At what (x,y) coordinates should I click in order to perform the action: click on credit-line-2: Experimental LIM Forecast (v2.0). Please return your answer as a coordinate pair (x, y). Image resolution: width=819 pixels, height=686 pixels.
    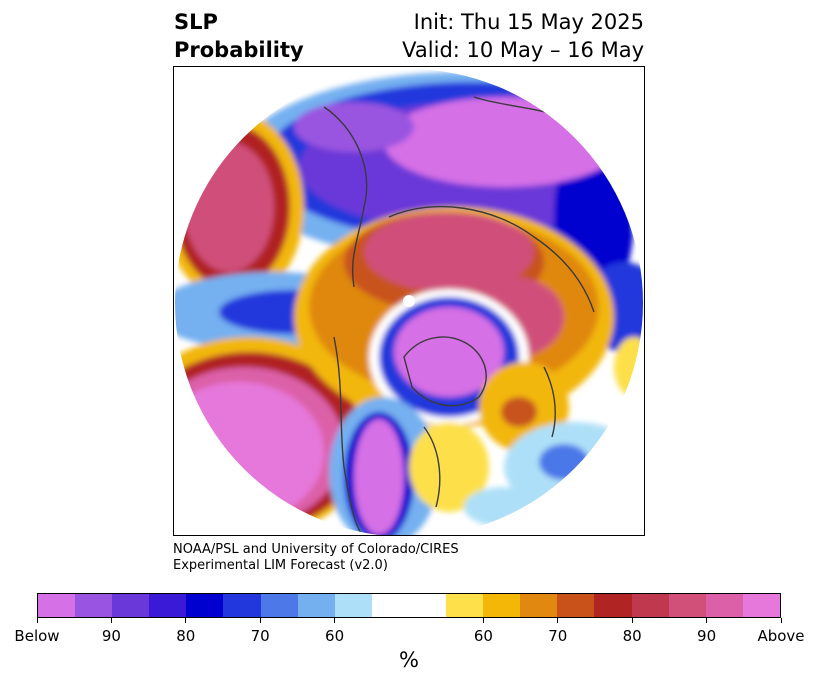
    Looking at the image, I should click on (280, 565).